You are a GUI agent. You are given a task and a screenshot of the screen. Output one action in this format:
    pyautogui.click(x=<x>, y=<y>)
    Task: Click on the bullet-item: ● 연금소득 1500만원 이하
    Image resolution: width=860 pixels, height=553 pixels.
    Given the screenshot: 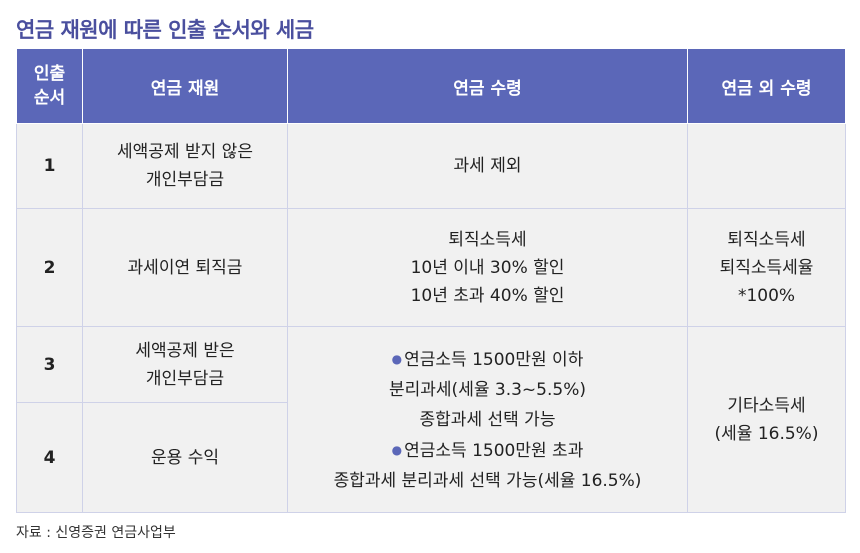 What is the action you would take?
    pyautogui.click(x=487, y=359)
    